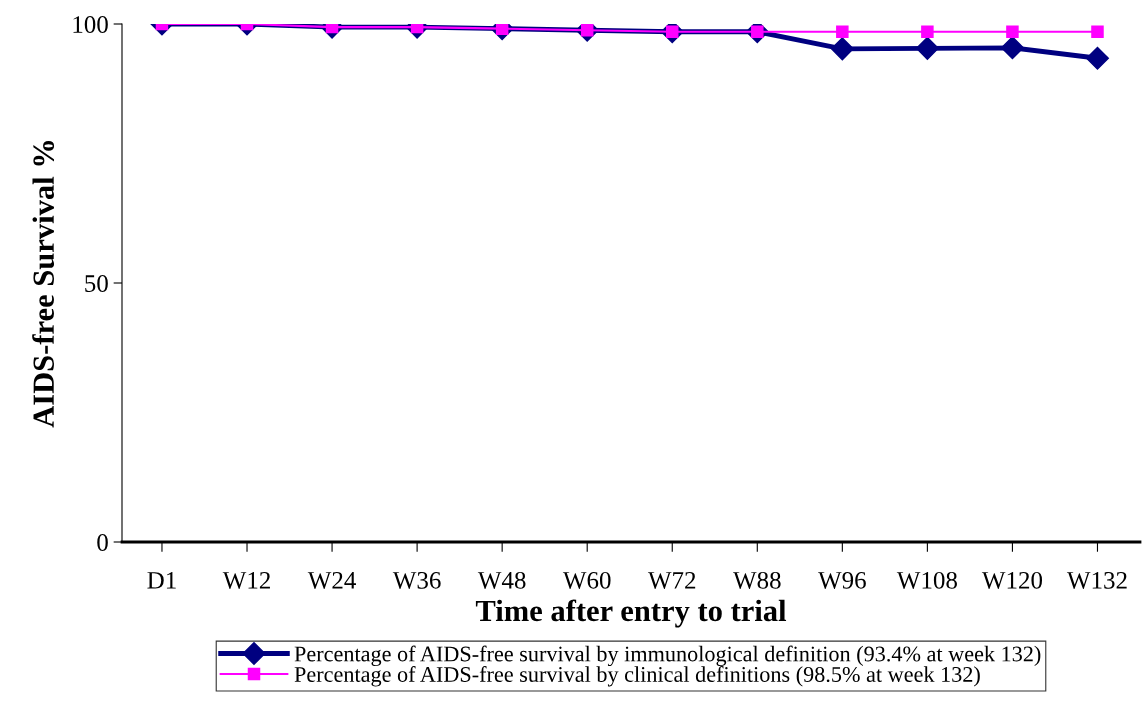 This screenshot has width=1145, height=702. What do you see at coordinates (43, 284) in the screenshot?
I see `y-axis-title: AIDS-free Survival %` at bounding box center [43, 284].